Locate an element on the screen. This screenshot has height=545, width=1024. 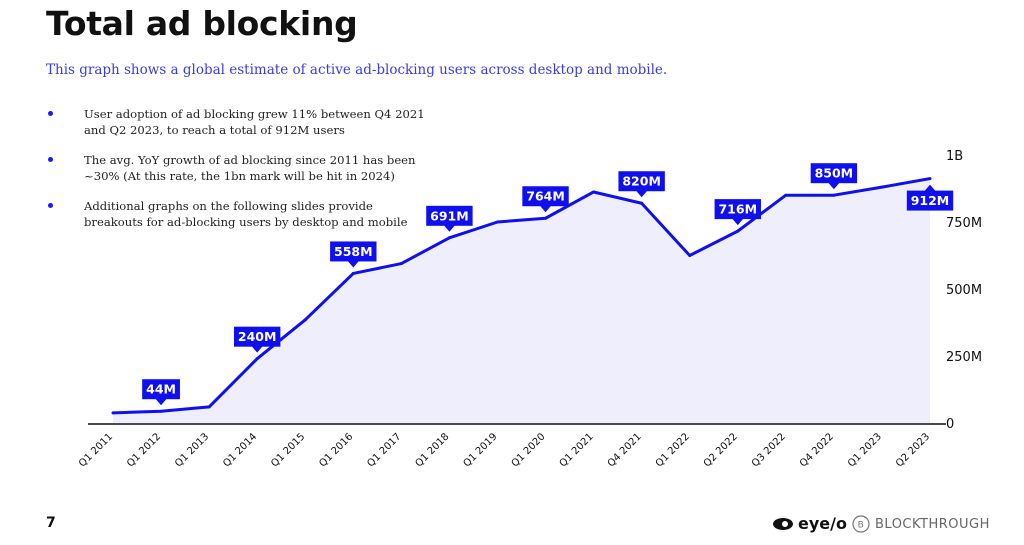
data-label: 850M is located at coordinates (834, 173).